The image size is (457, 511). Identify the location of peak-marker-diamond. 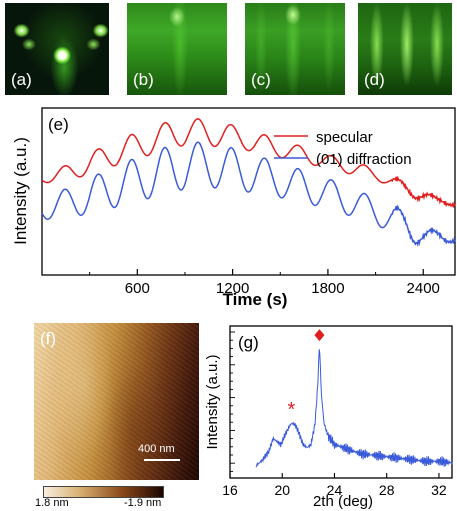
(319, 335).